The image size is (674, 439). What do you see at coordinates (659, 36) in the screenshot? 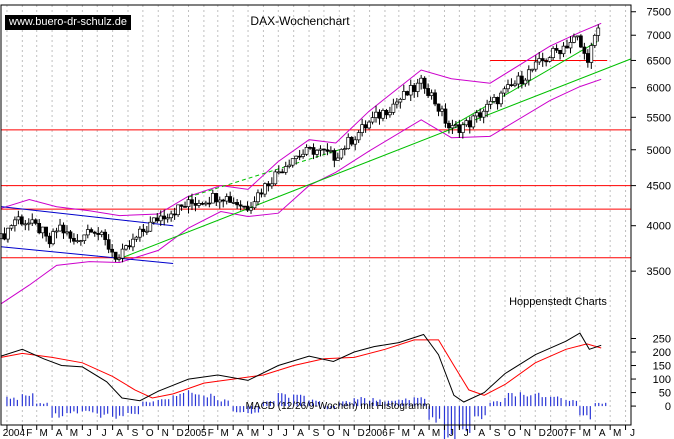
I see `y-tick-label: 7000` at bounding box center [659, 36].